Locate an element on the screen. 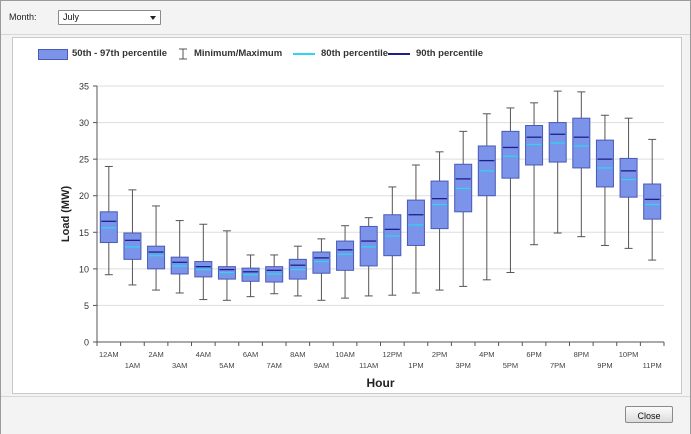 The image size is (691, 434). x-tick-label: 2PM is located at coordinates (439, 354).